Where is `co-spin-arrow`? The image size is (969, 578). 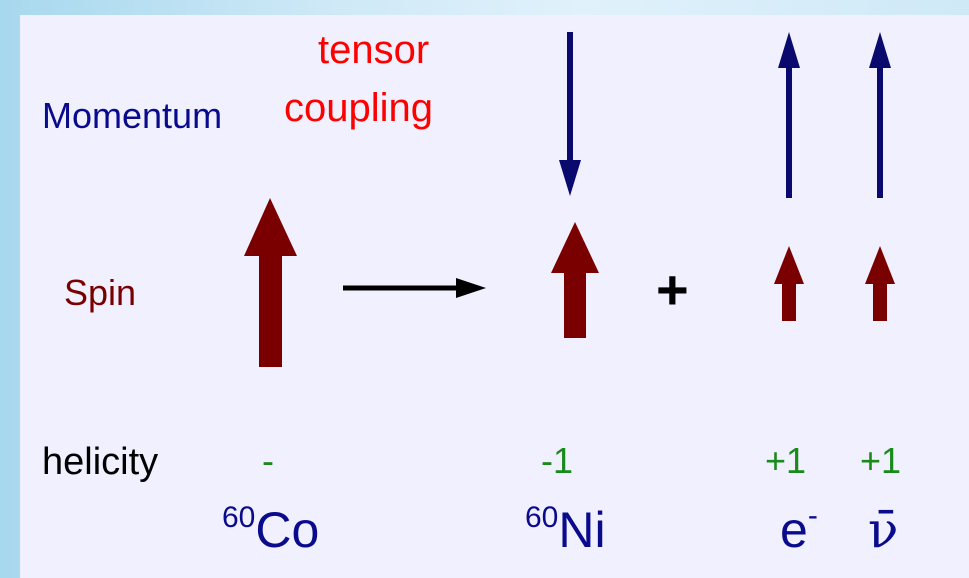 co-spin-arrow is located at coordinates (270, 282).